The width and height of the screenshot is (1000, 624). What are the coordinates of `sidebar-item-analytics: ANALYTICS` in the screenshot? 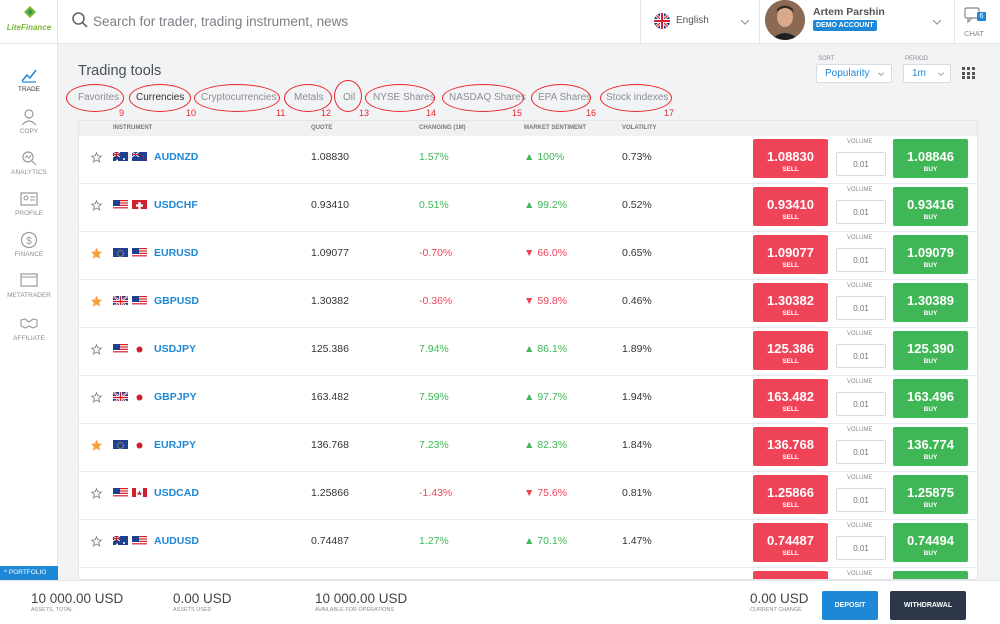 It's located at (29, 169).